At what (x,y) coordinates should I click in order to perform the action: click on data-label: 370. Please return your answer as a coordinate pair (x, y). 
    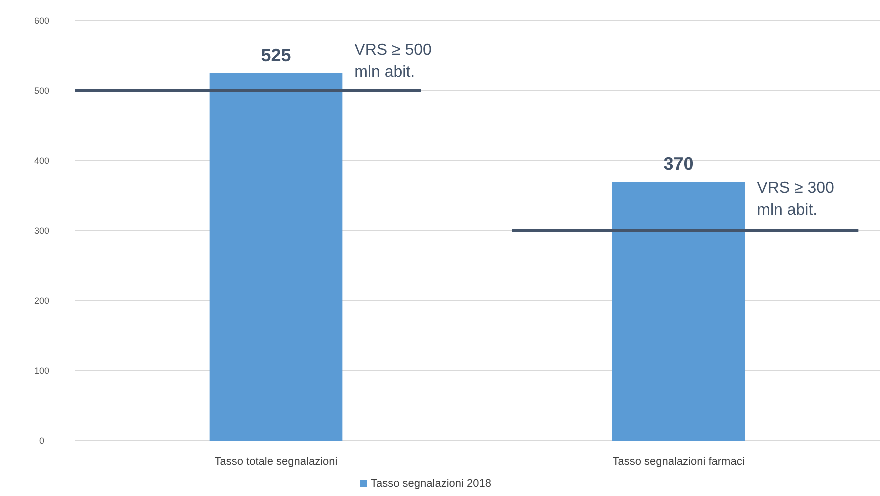
    Looking at the image, I should click on (679, 164).